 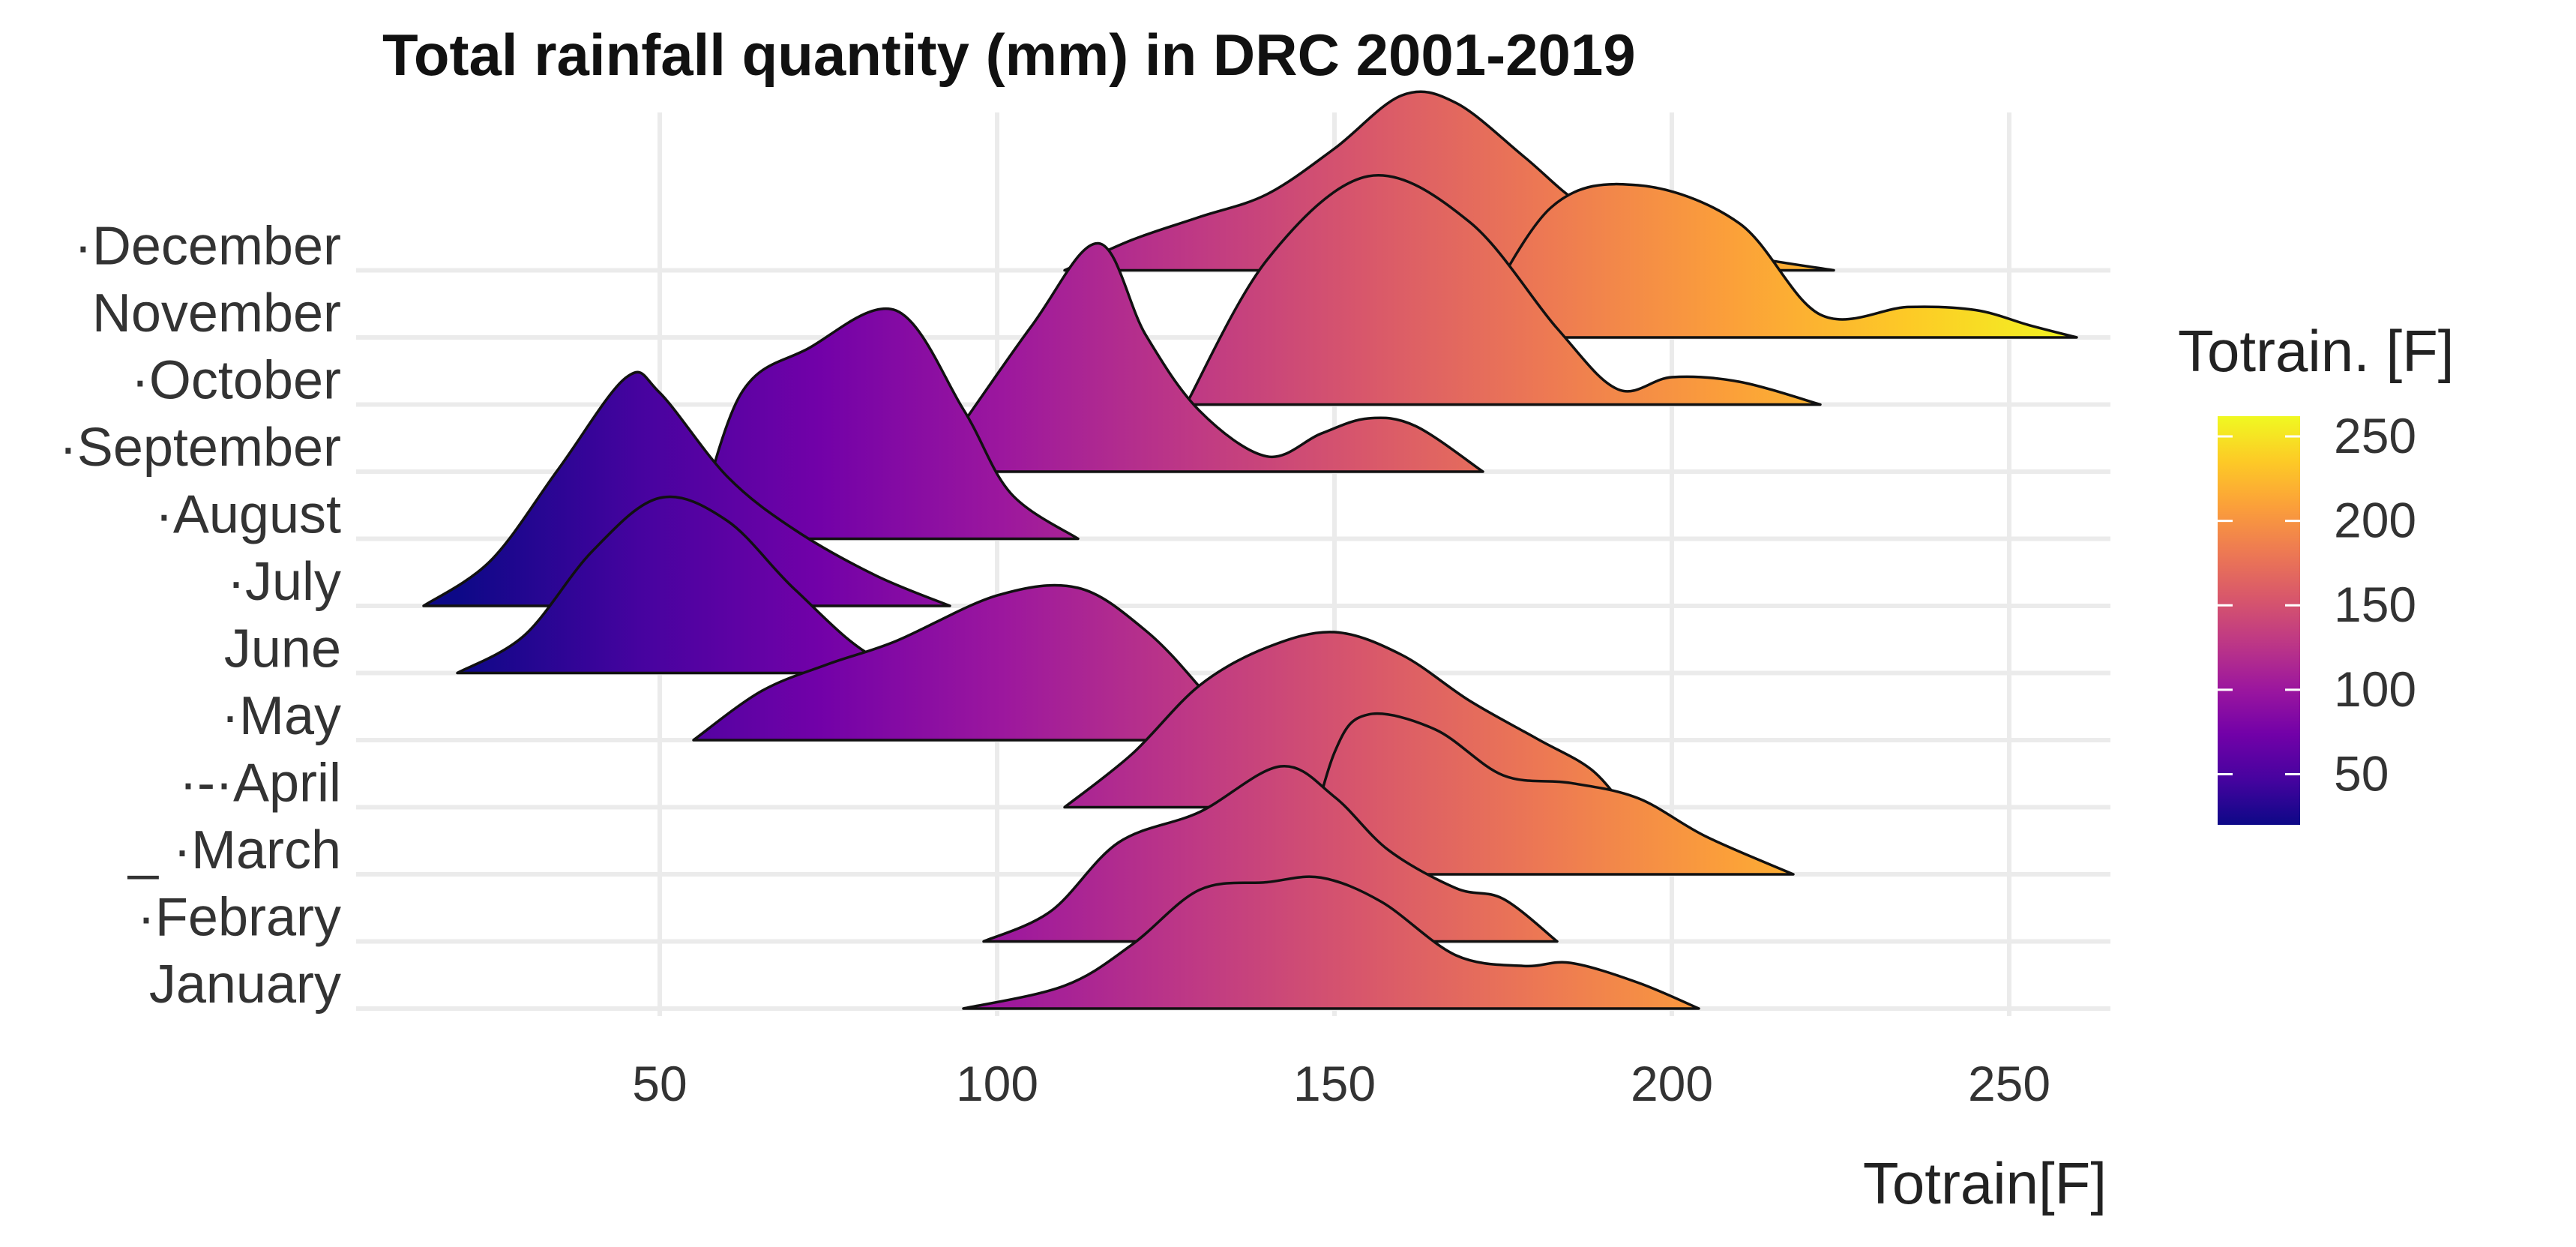 What do you see at coordinates (1206, 357) in the screenshot?
I see `ridge-september` at bounding box center [1206, 357].